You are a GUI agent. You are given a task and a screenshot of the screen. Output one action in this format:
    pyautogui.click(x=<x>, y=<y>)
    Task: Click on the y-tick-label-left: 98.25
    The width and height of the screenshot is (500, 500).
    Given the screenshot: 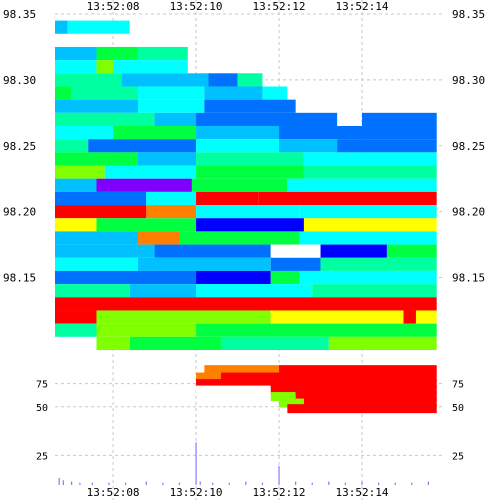 What is the action you would take?
    pyautogui.click(x=19, y=146)
    